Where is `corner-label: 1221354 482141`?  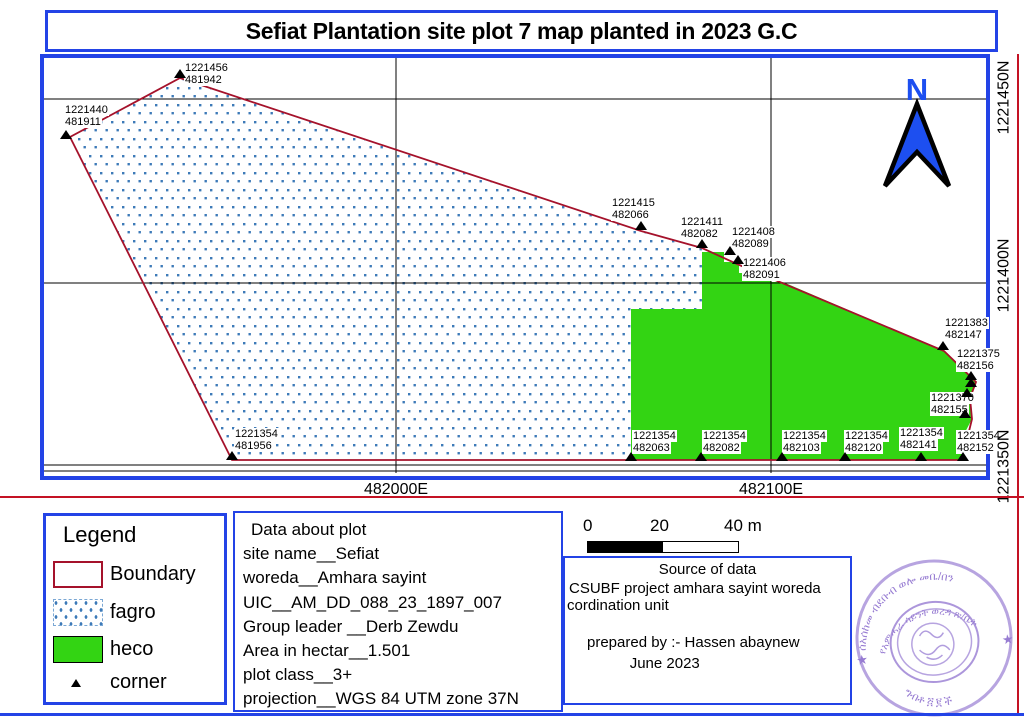 corner-label: 1221354 482141 is located at coordinates (921, 439).